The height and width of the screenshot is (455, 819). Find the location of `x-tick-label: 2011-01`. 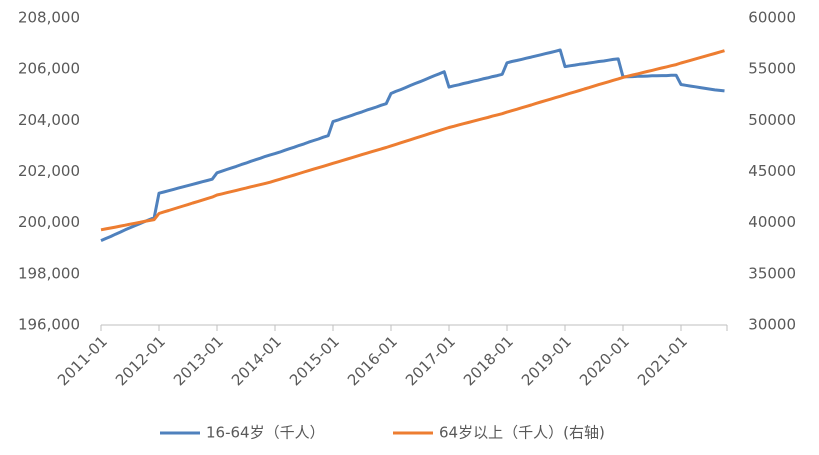

x-tick-label: 2011-01 is located at coordinates (82, 360).